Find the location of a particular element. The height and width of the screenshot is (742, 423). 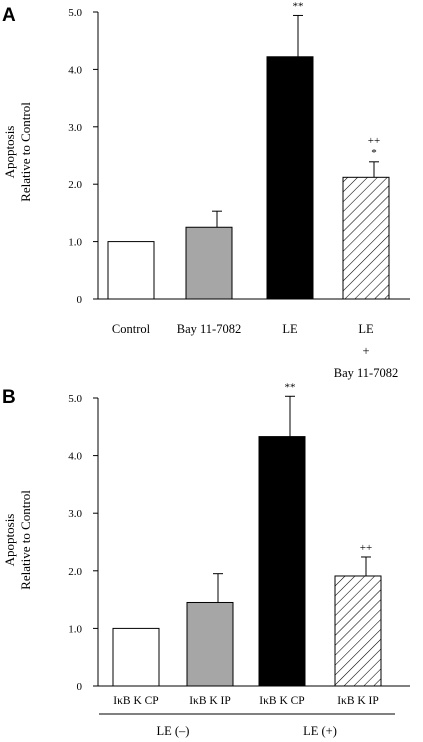

panel-letter: A is located at coordinates (9, 15).